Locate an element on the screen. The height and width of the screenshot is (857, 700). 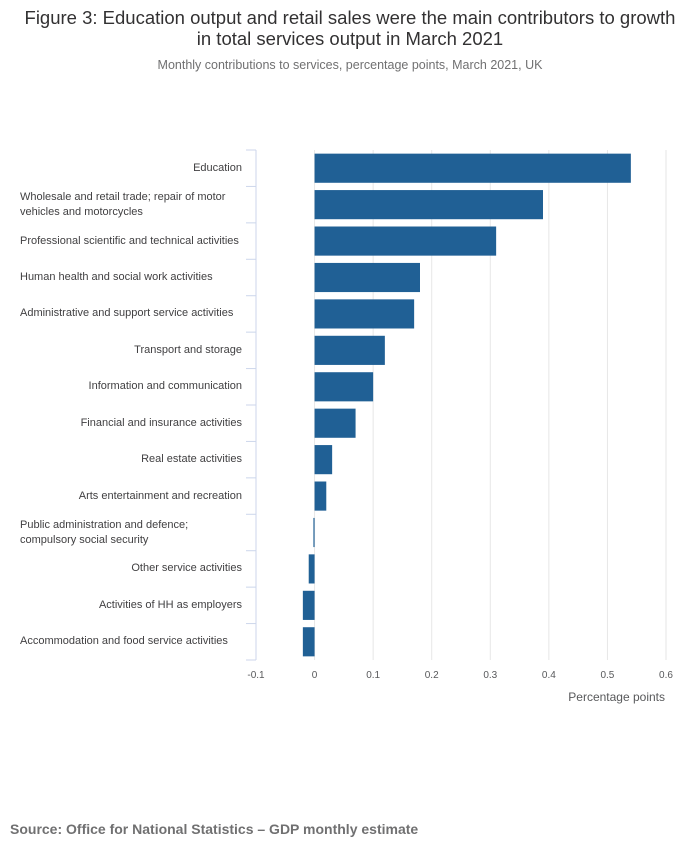
x-tick-label-4: 0.3 is located at coordinates (490, 675).